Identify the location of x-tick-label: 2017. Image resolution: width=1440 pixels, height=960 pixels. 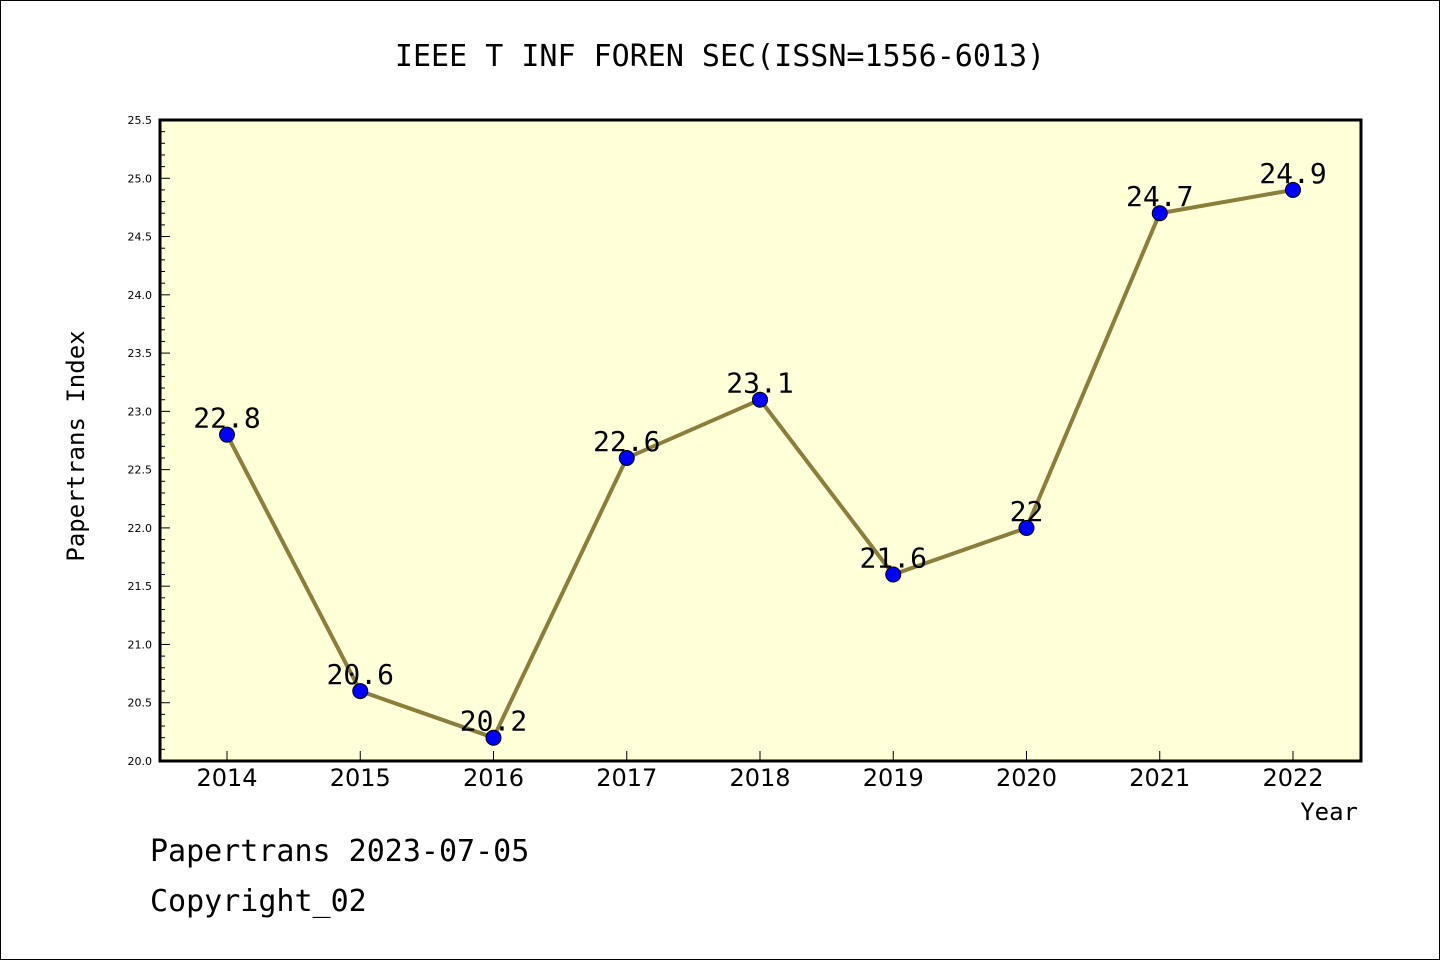
(626, 778).